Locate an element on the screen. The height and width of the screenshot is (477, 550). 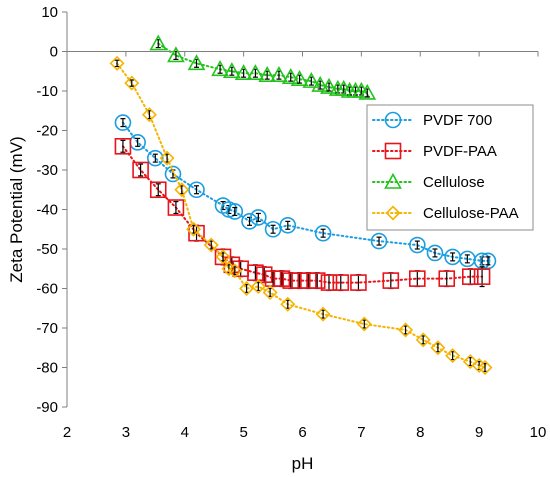
y-tick-label: -60 is located at coordinates (47, 289).